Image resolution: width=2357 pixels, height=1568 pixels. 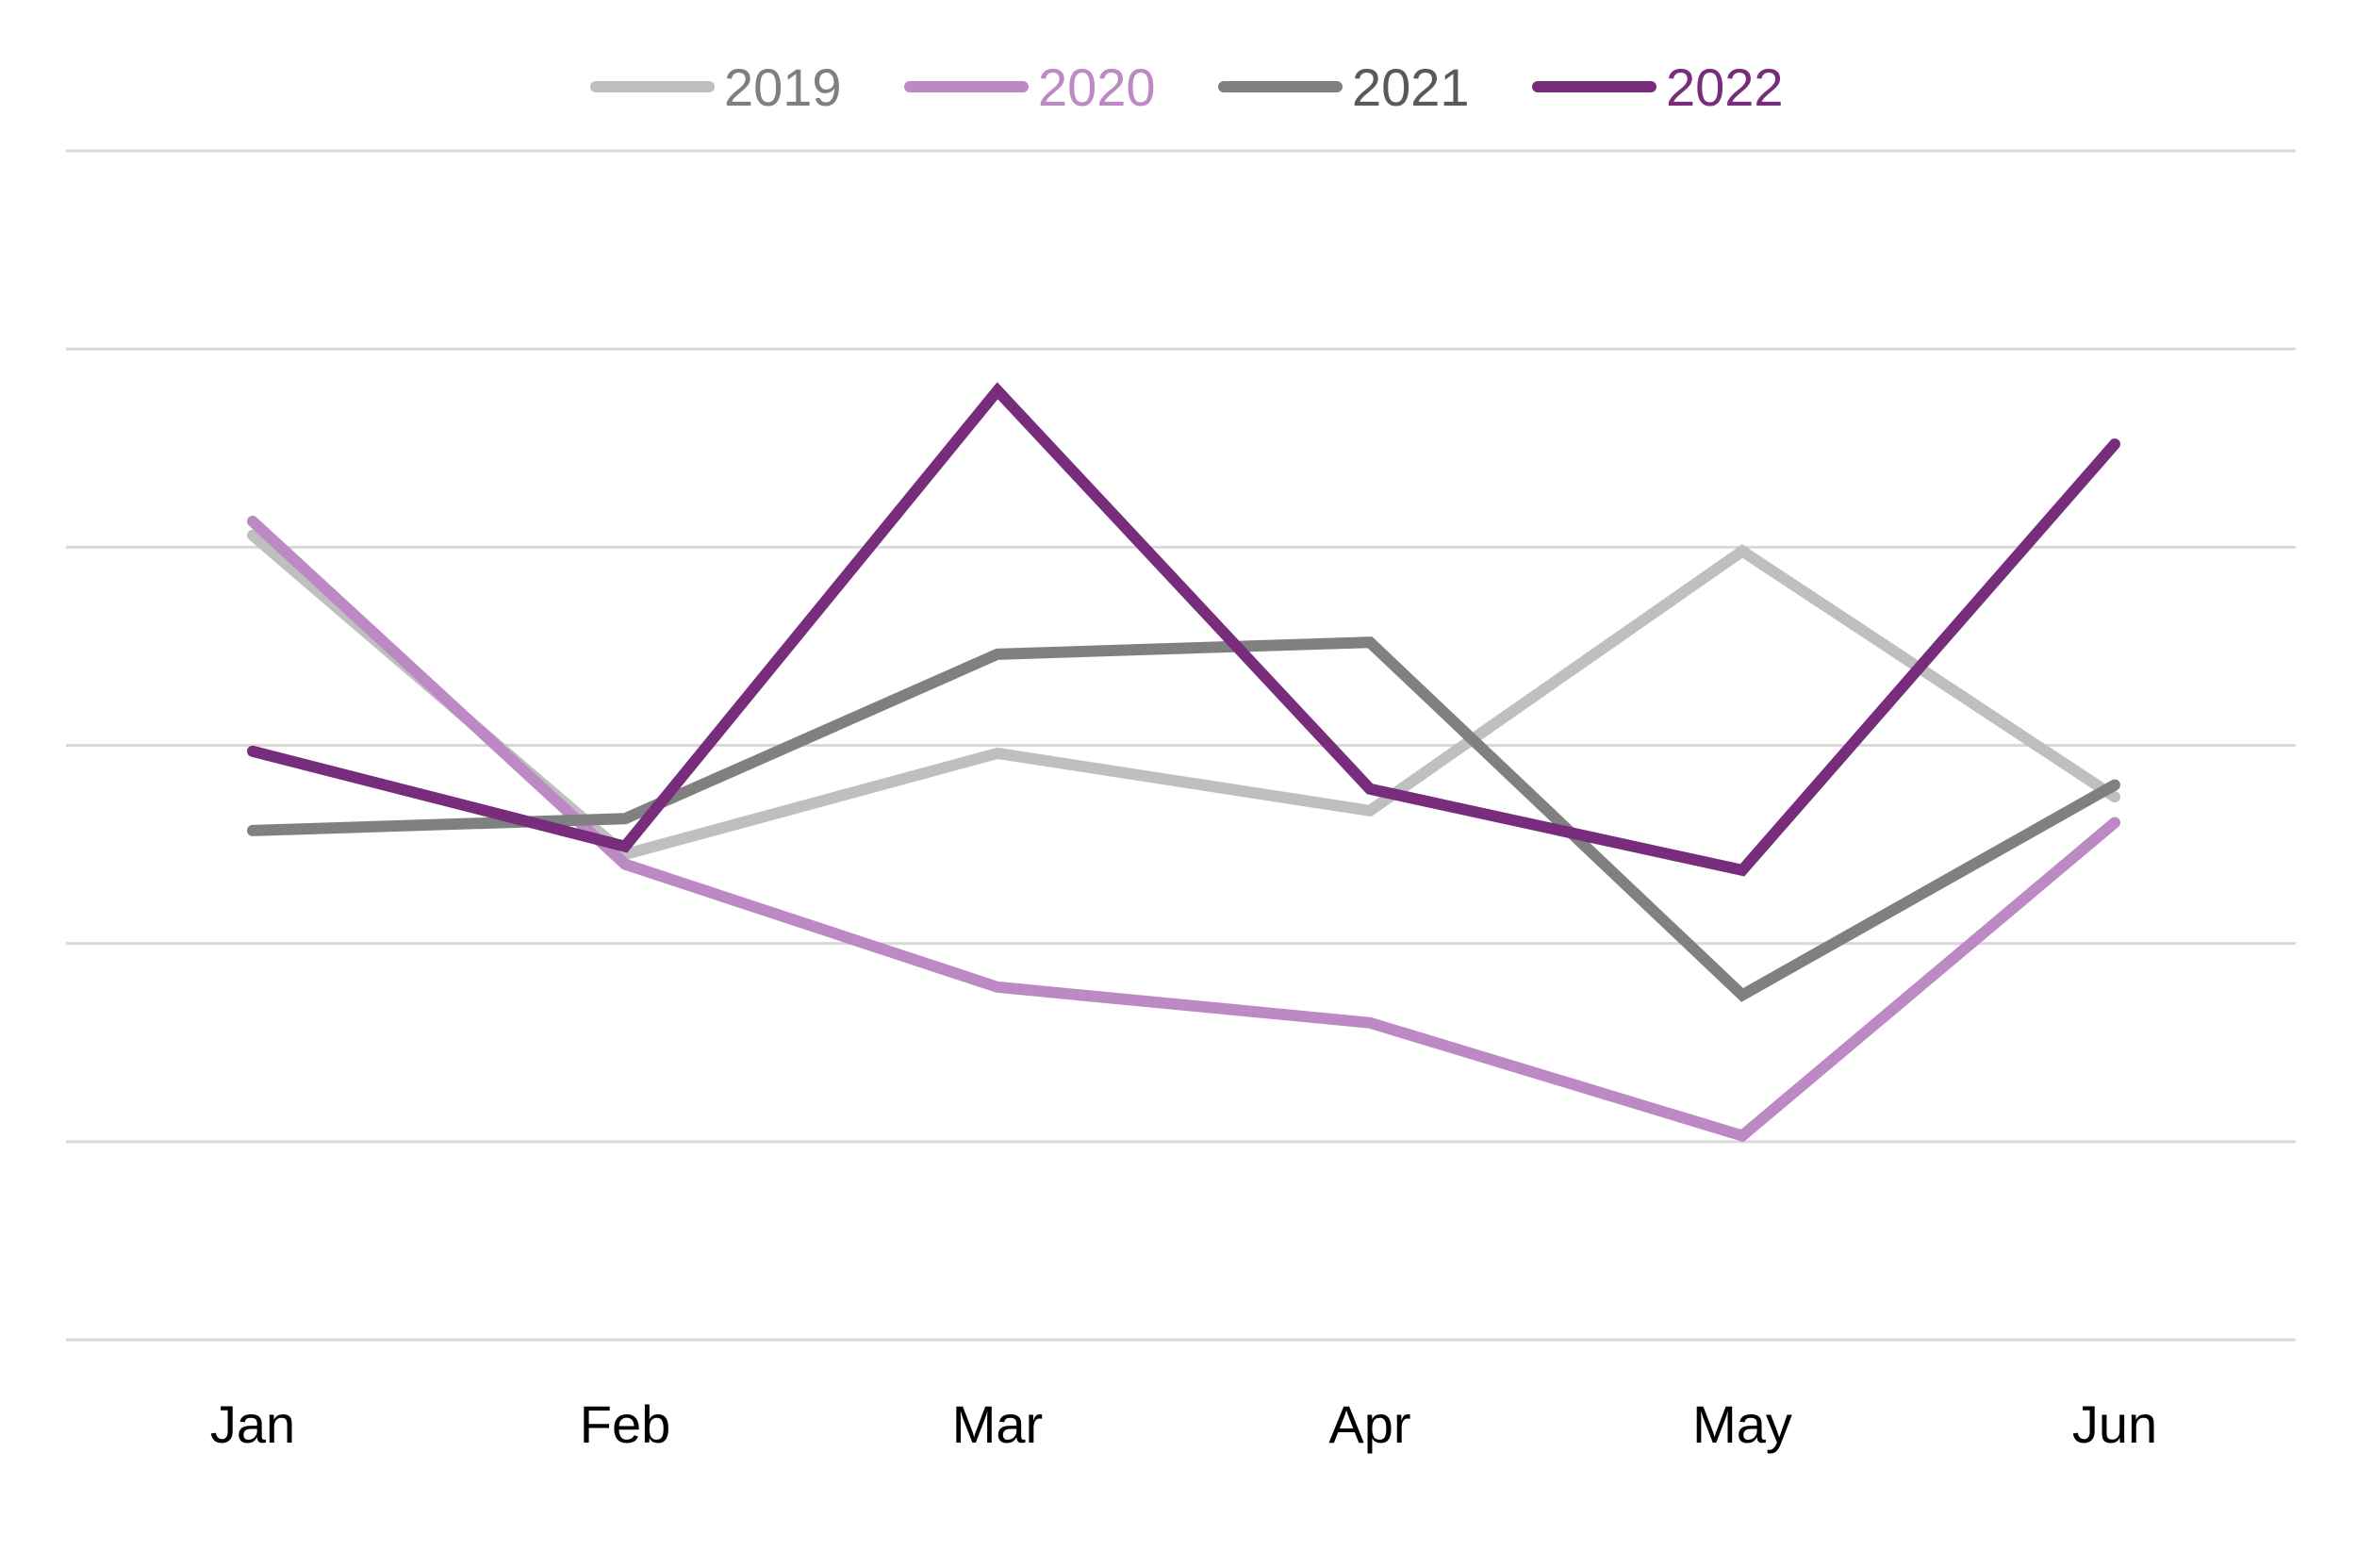 I want to click on legend-label-2021: 2021, so click(x=1411, y=88).